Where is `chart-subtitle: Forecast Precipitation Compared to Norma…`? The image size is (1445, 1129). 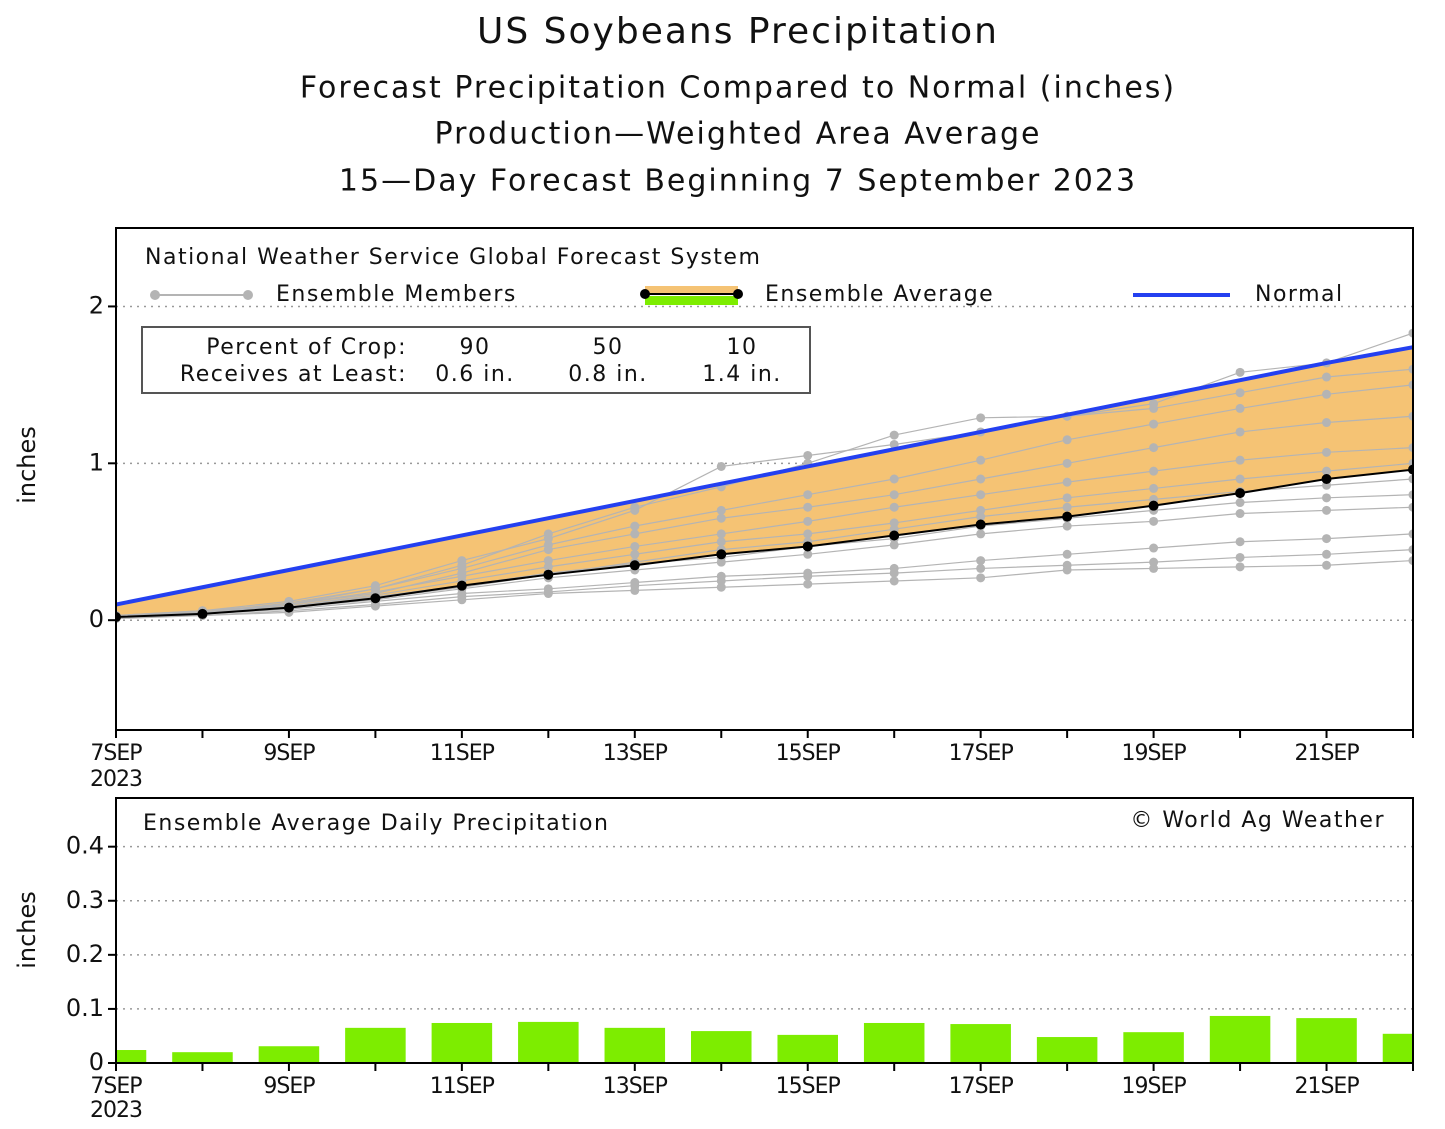
chart-subtitle: Forecast Precipitation Compared to Norma… is located at coordinates (738, 88).